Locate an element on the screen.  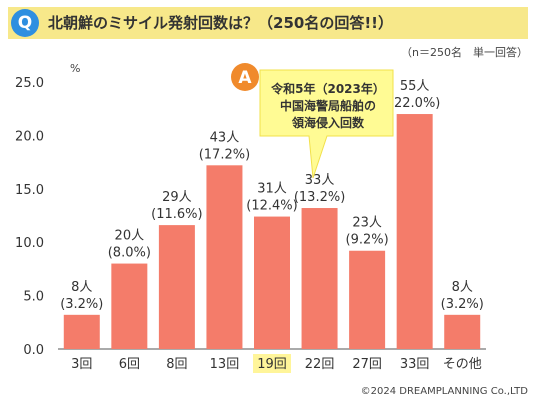
sample-note: （n＝250名 単一回答） is located at coordinates (464, 52).